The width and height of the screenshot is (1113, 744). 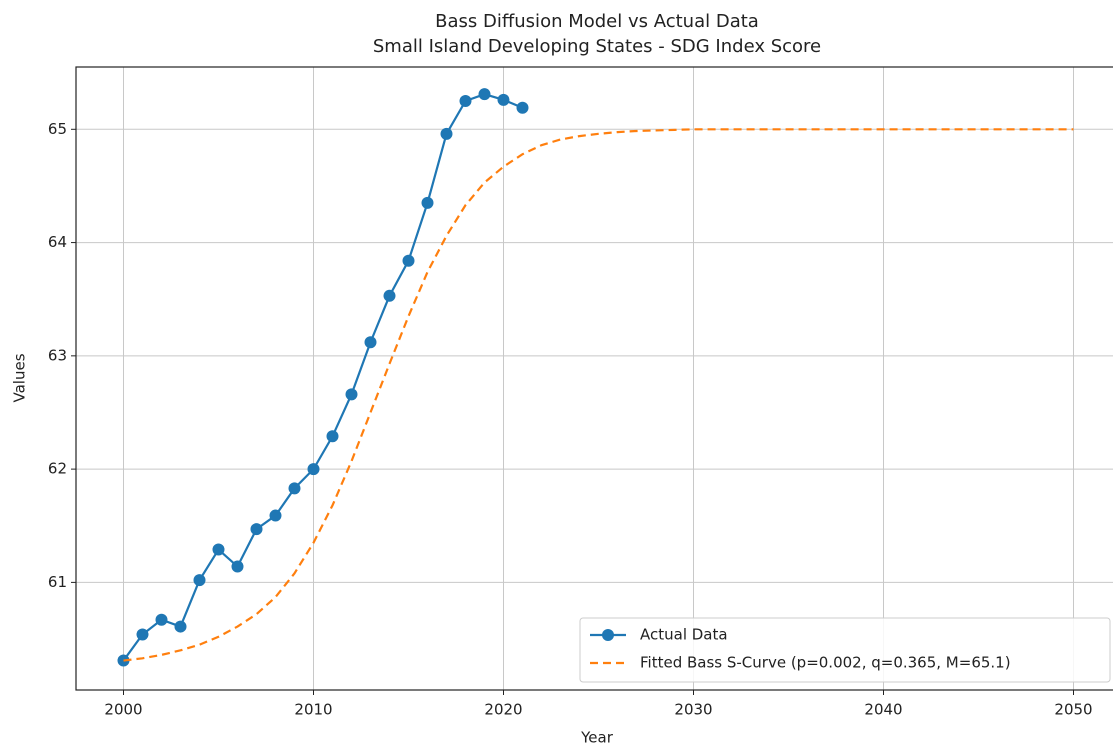 What do you see at coordinates (57, 129) in the screenshot?
I see `y-tick-label: 65` at bounding box center [57, 129].